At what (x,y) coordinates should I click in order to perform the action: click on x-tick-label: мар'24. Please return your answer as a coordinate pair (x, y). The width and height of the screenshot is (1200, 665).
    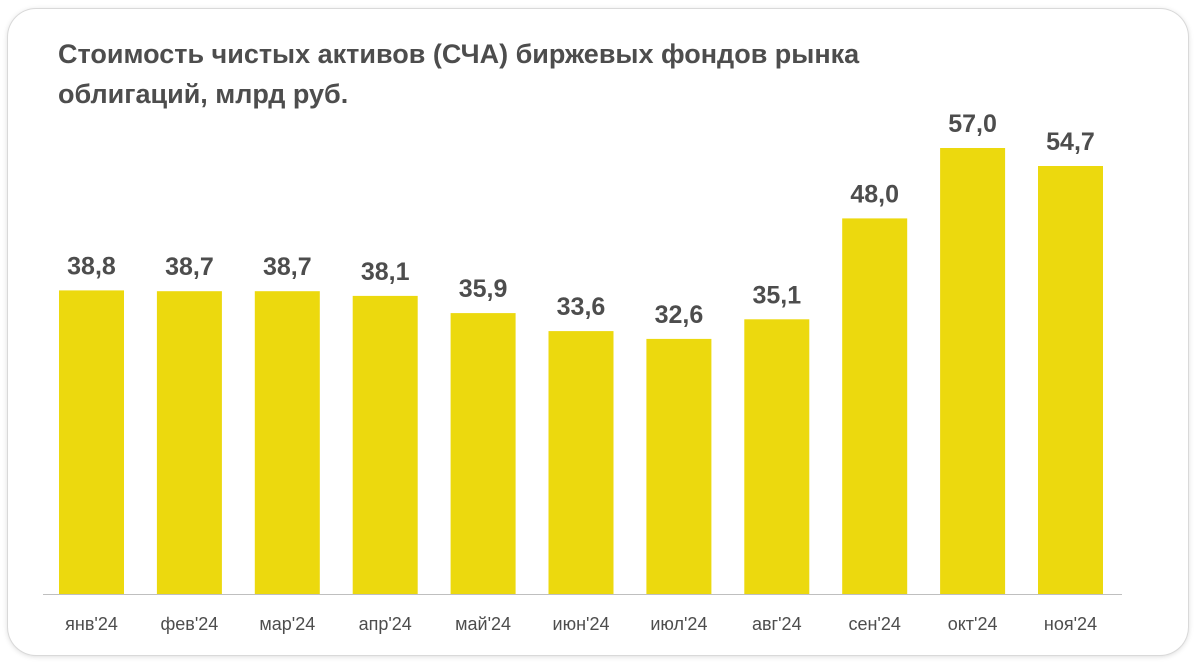
    Looking at the image, I should click on (287, 624).